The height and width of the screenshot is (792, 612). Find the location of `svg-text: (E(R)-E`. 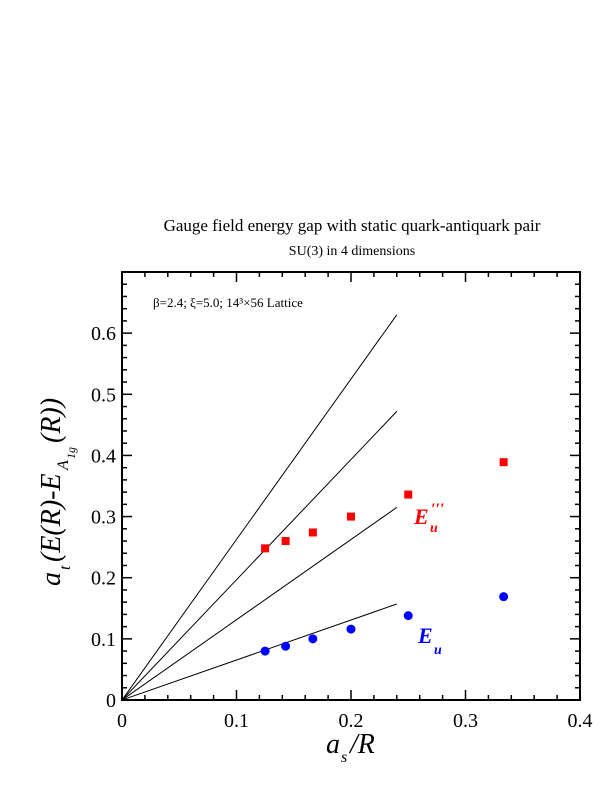

svg-text: (E(R)-E is located at coordinates (51, 517).